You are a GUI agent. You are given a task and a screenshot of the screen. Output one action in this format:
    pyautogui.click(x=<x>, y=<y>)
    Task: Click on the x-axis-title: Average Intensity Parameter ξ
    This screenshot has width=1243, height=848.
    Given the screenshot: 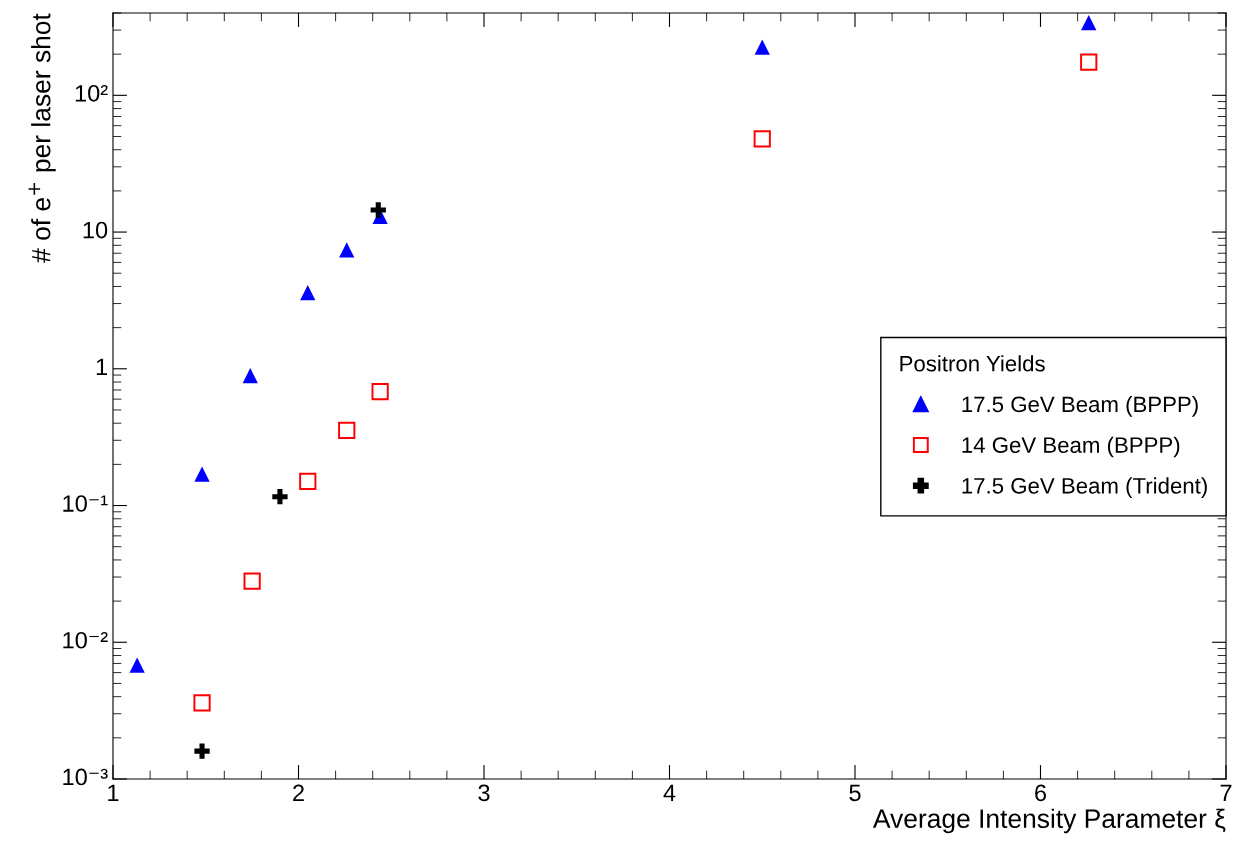 What is the action you would take?
    pyautogui.click(x=1049, y=821)
    